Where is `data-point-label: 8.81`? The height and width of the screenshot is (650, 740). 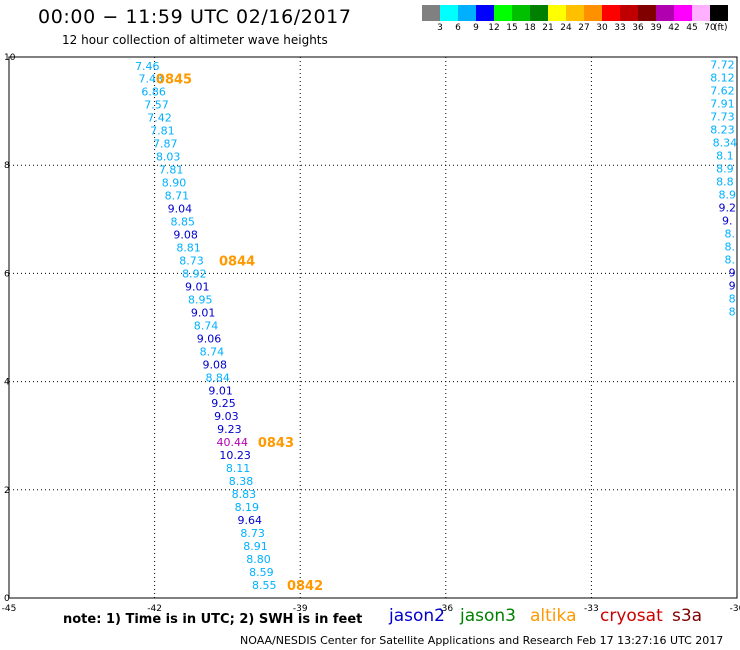
data-point-label: 8.81 is located at coordinates (188, 247).